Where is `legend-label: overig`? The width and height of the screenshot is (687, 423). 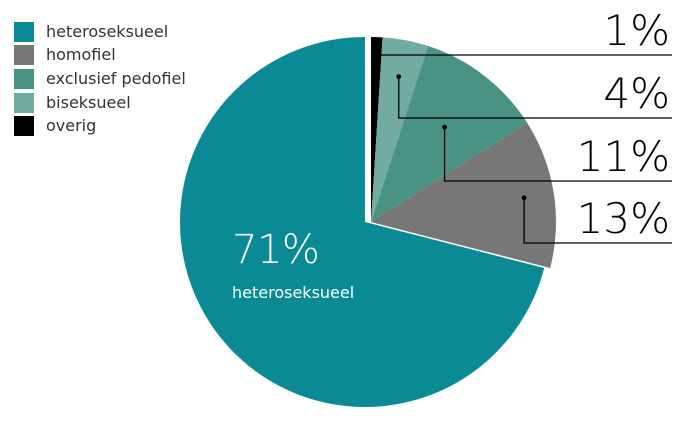
legend-label: overig is located at coordinates (71, 126).